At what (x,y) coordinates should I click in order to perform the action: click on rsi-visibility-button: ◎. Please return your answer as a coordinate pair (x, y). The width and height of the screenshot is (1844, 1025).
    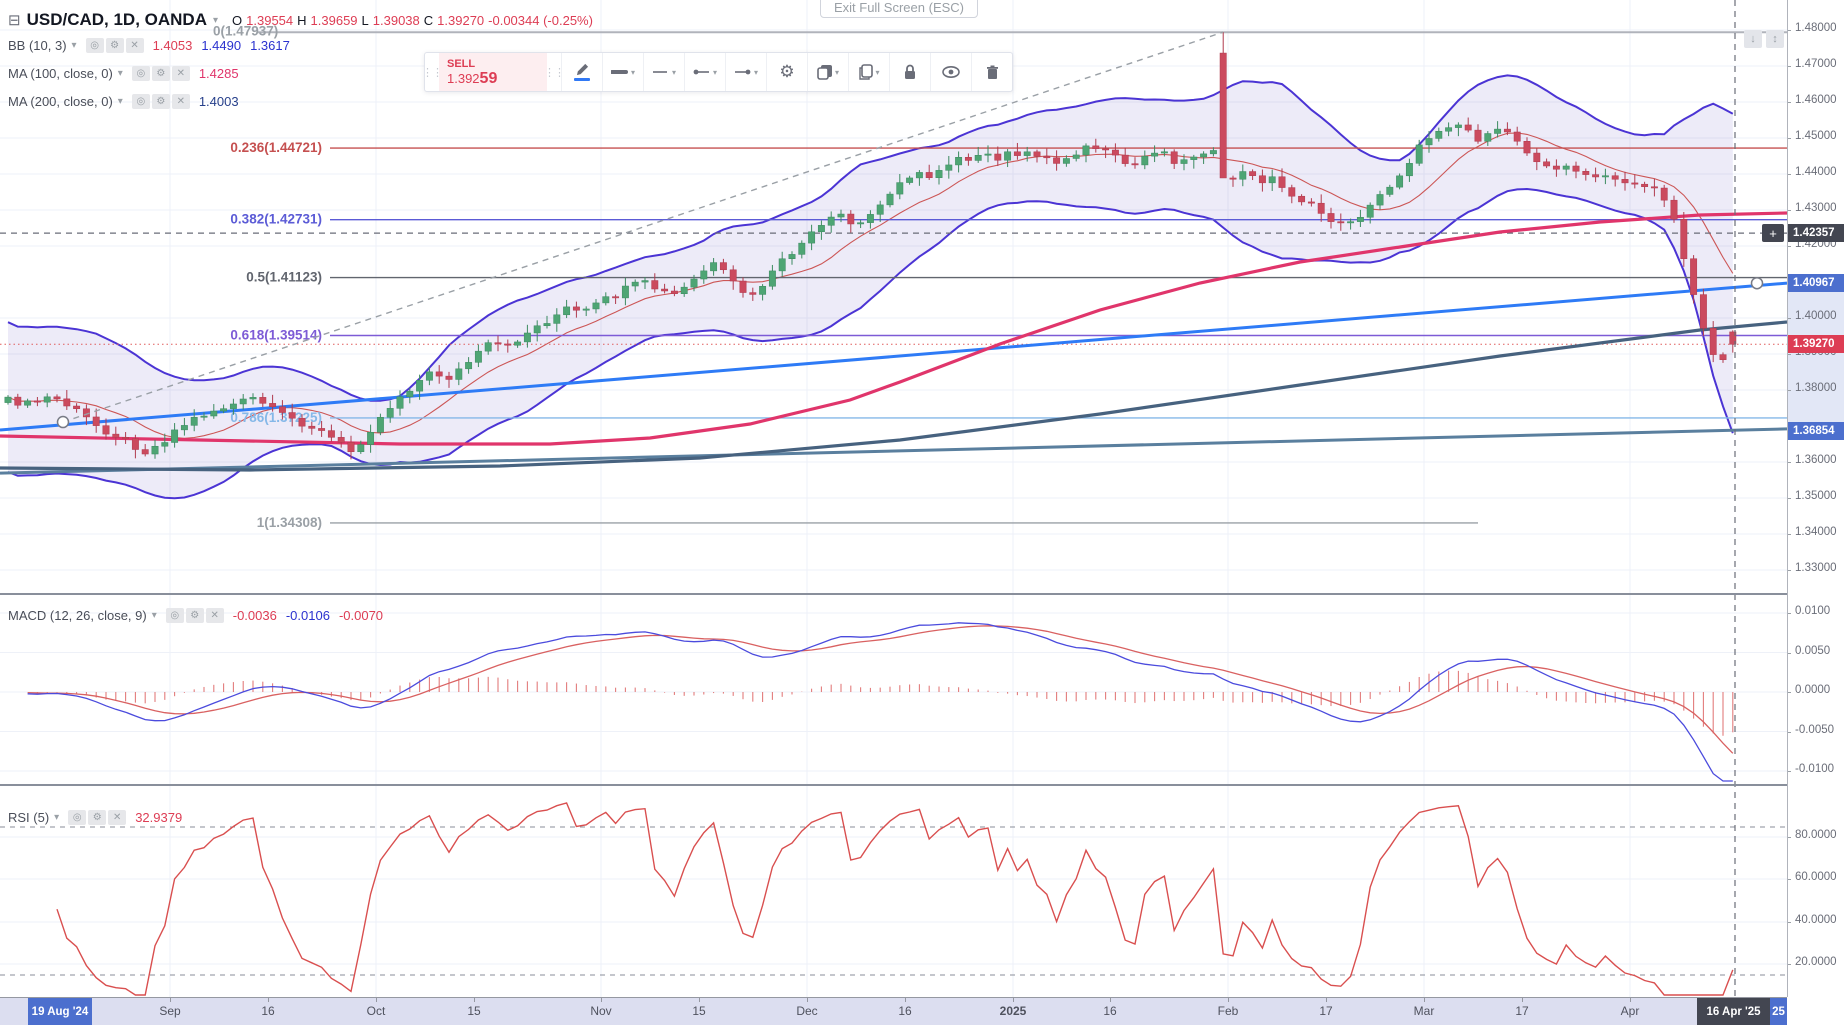
    Looking at the image, I should click on (77, 817).